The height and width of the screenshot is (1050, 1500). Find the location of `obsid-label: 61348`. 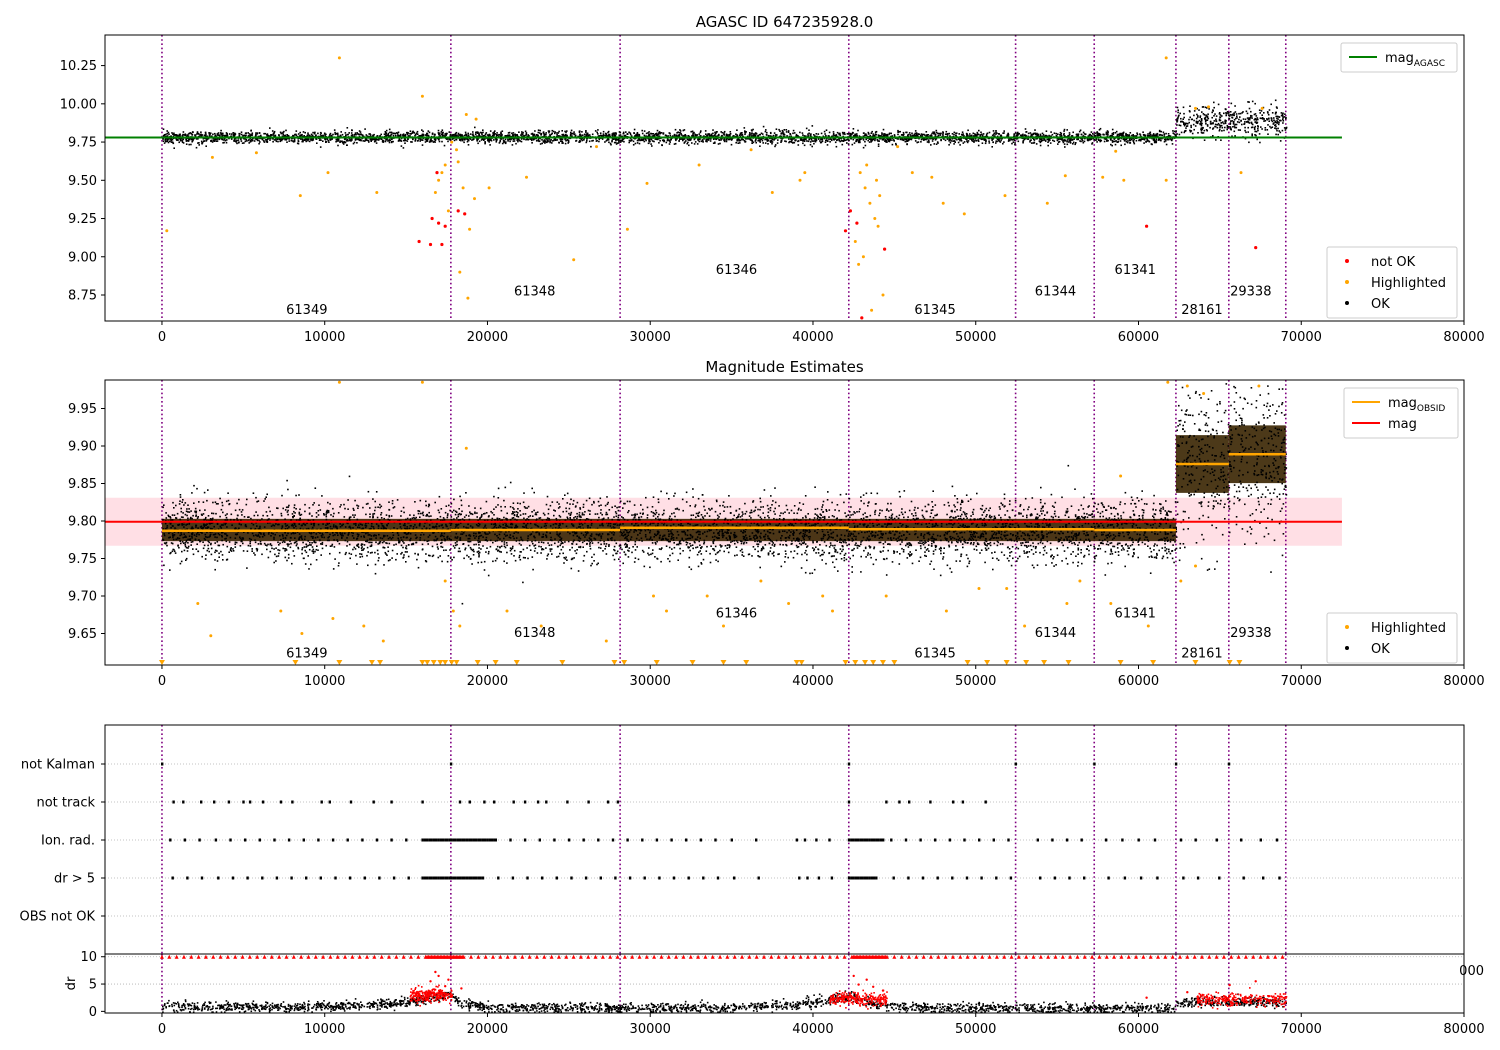

obsid-label: 61348 is located at coordinates (534, 291).